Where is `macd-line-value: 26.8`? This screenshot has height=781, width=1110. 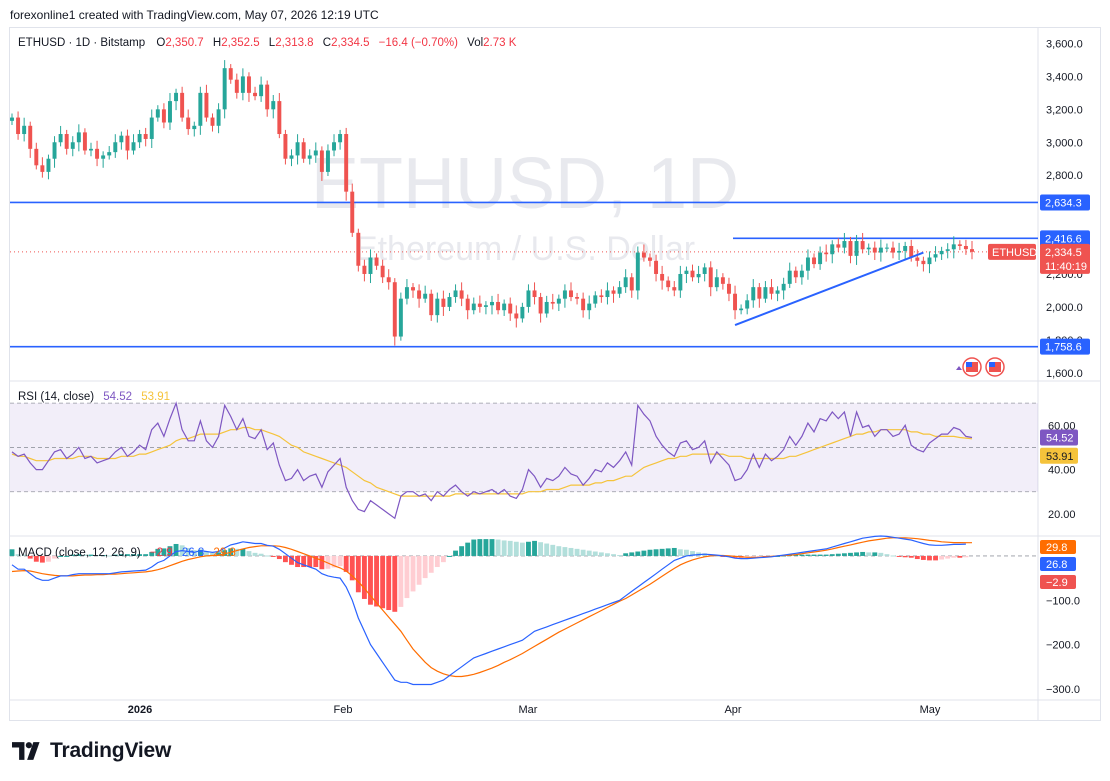 macd-line-value: 26.8 is located at coordinates (1056, 565).